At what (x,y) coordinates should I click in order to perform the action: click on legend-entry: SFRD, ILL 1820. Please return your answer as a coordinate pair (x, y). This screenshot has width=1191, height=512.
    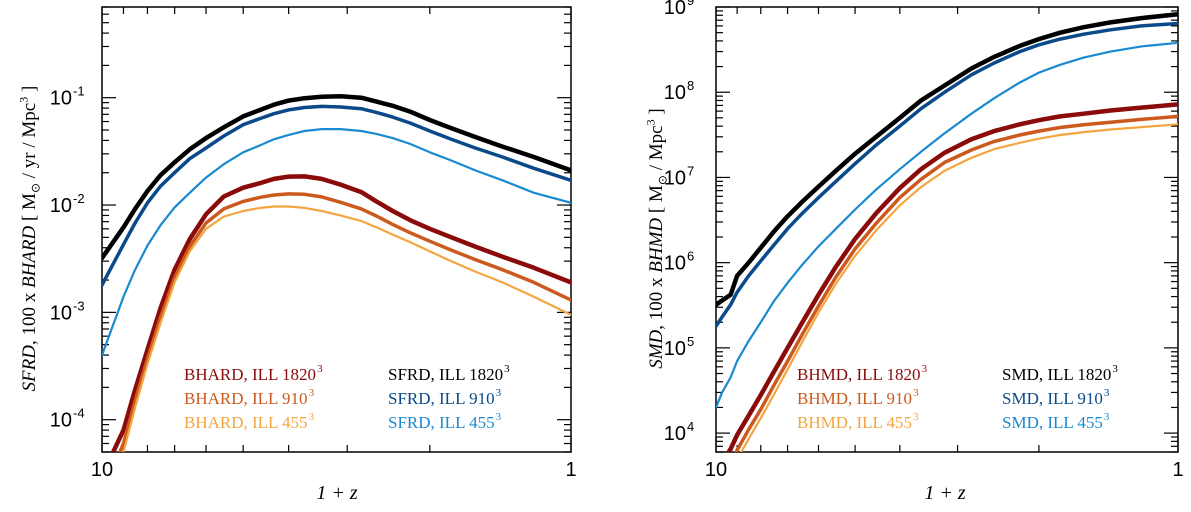
    Looking at the image, I should click on (445, 374).